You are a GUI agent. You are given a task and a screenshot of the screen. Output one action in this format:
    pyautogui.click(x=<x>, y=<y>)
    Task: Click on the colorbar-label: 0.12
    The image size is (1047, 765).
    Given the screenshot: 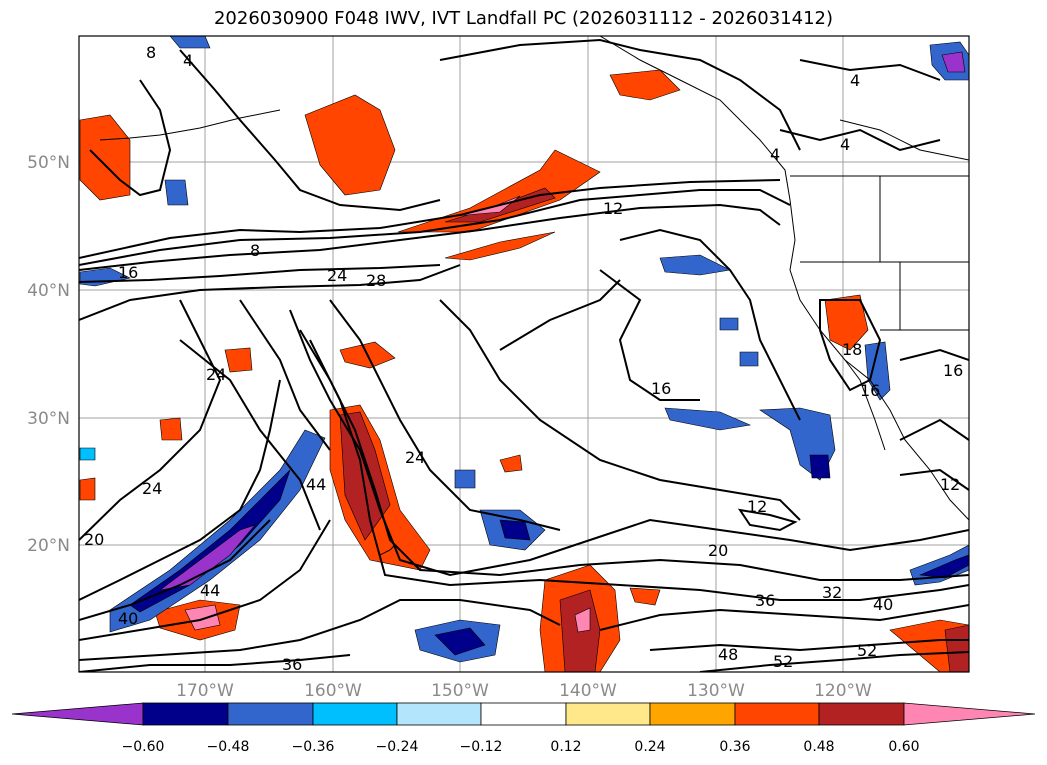 What is the action you would take?
    pyautogui.click(x=565, y=747)
    